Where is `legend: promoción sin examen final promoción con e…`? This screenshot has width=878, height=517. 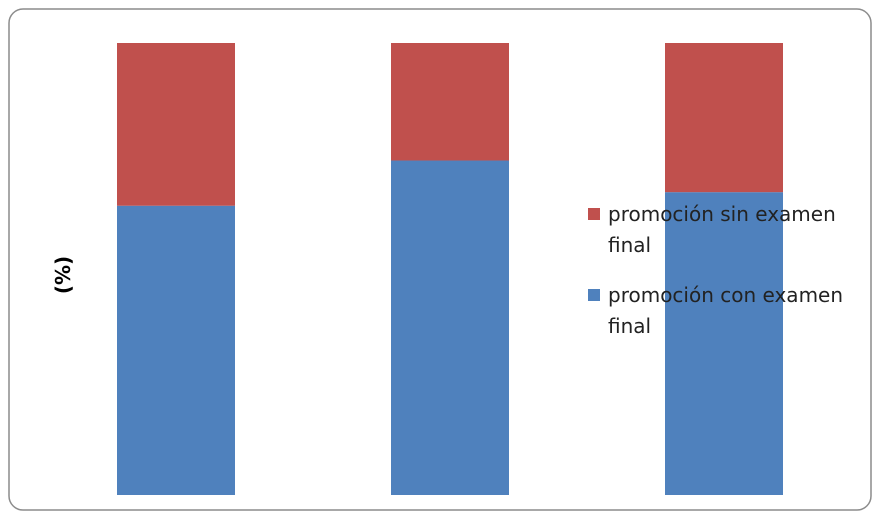
legend: promoción sin examen final promoción con e… is located at coordinates (715, 270).